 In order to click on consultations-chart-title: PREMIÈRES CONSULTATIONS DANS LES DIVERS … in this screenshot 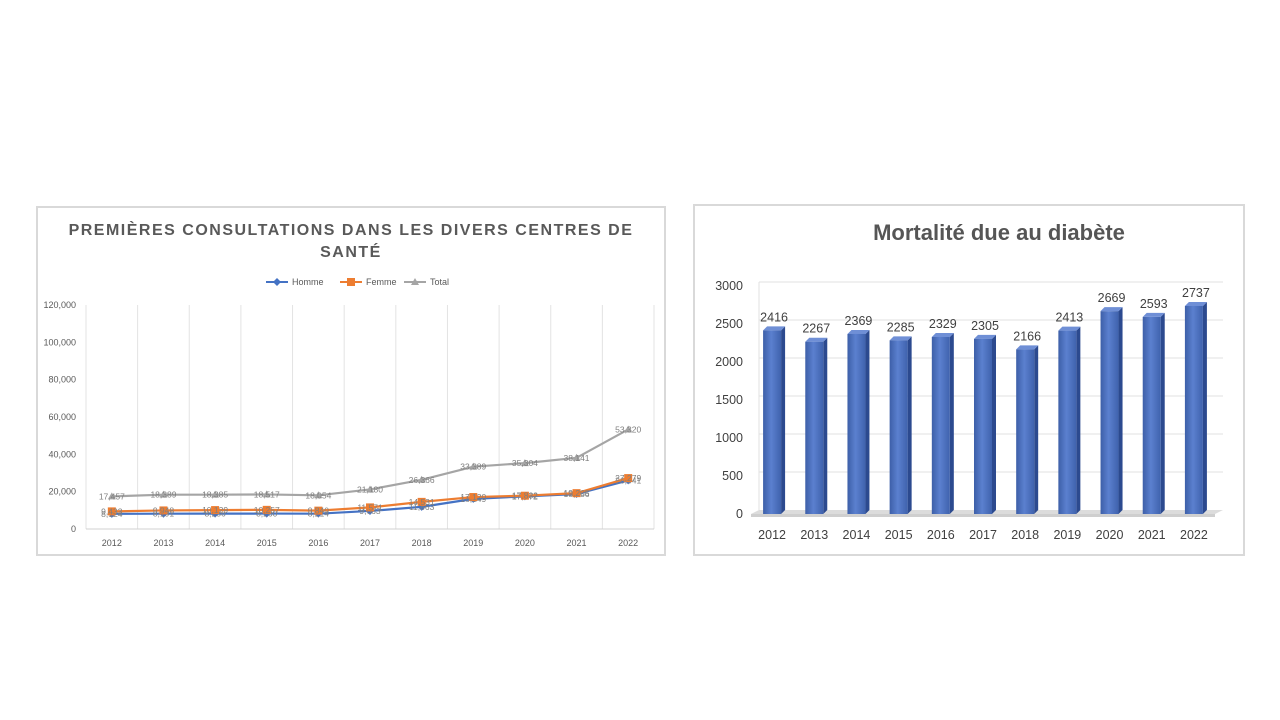, I will do `click(351, 242)`.